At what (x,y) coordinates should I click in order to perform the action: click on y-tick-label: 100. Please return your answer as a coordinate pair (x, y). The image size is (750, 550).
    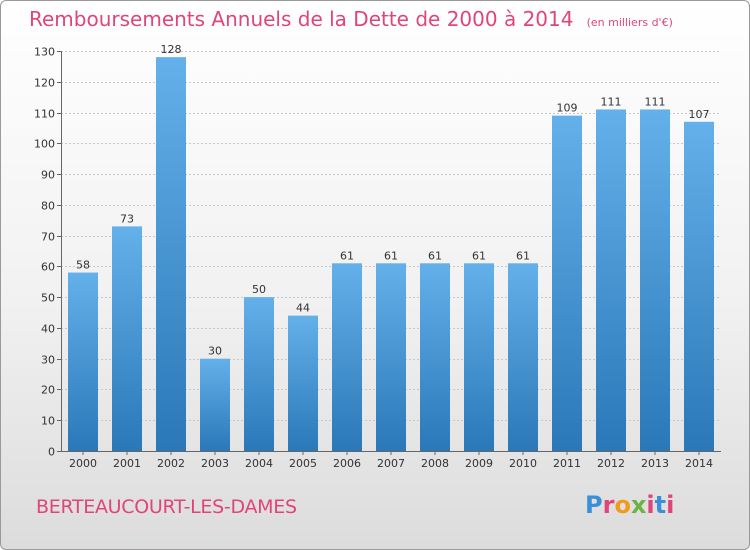
    Looking at the image, I should click on (44, 144).